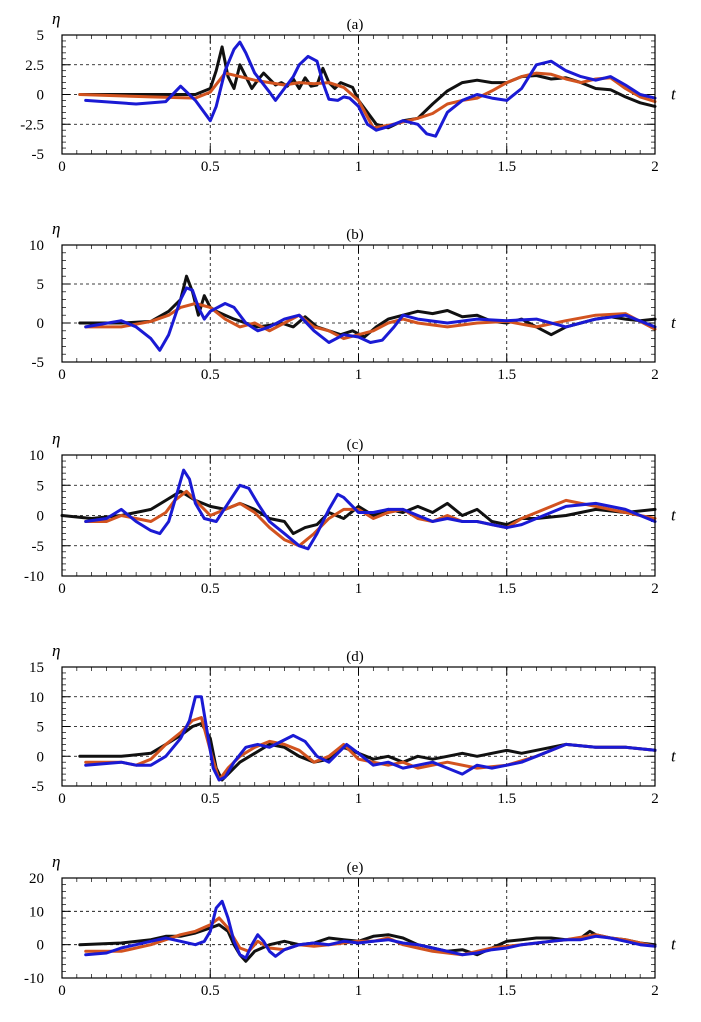 This screenshot has width=701, height=1022. What do you see at coordinates (32, 125) in the screenshot?
I see `y-tick-label: -2.5` at bounding box center [32, 125].